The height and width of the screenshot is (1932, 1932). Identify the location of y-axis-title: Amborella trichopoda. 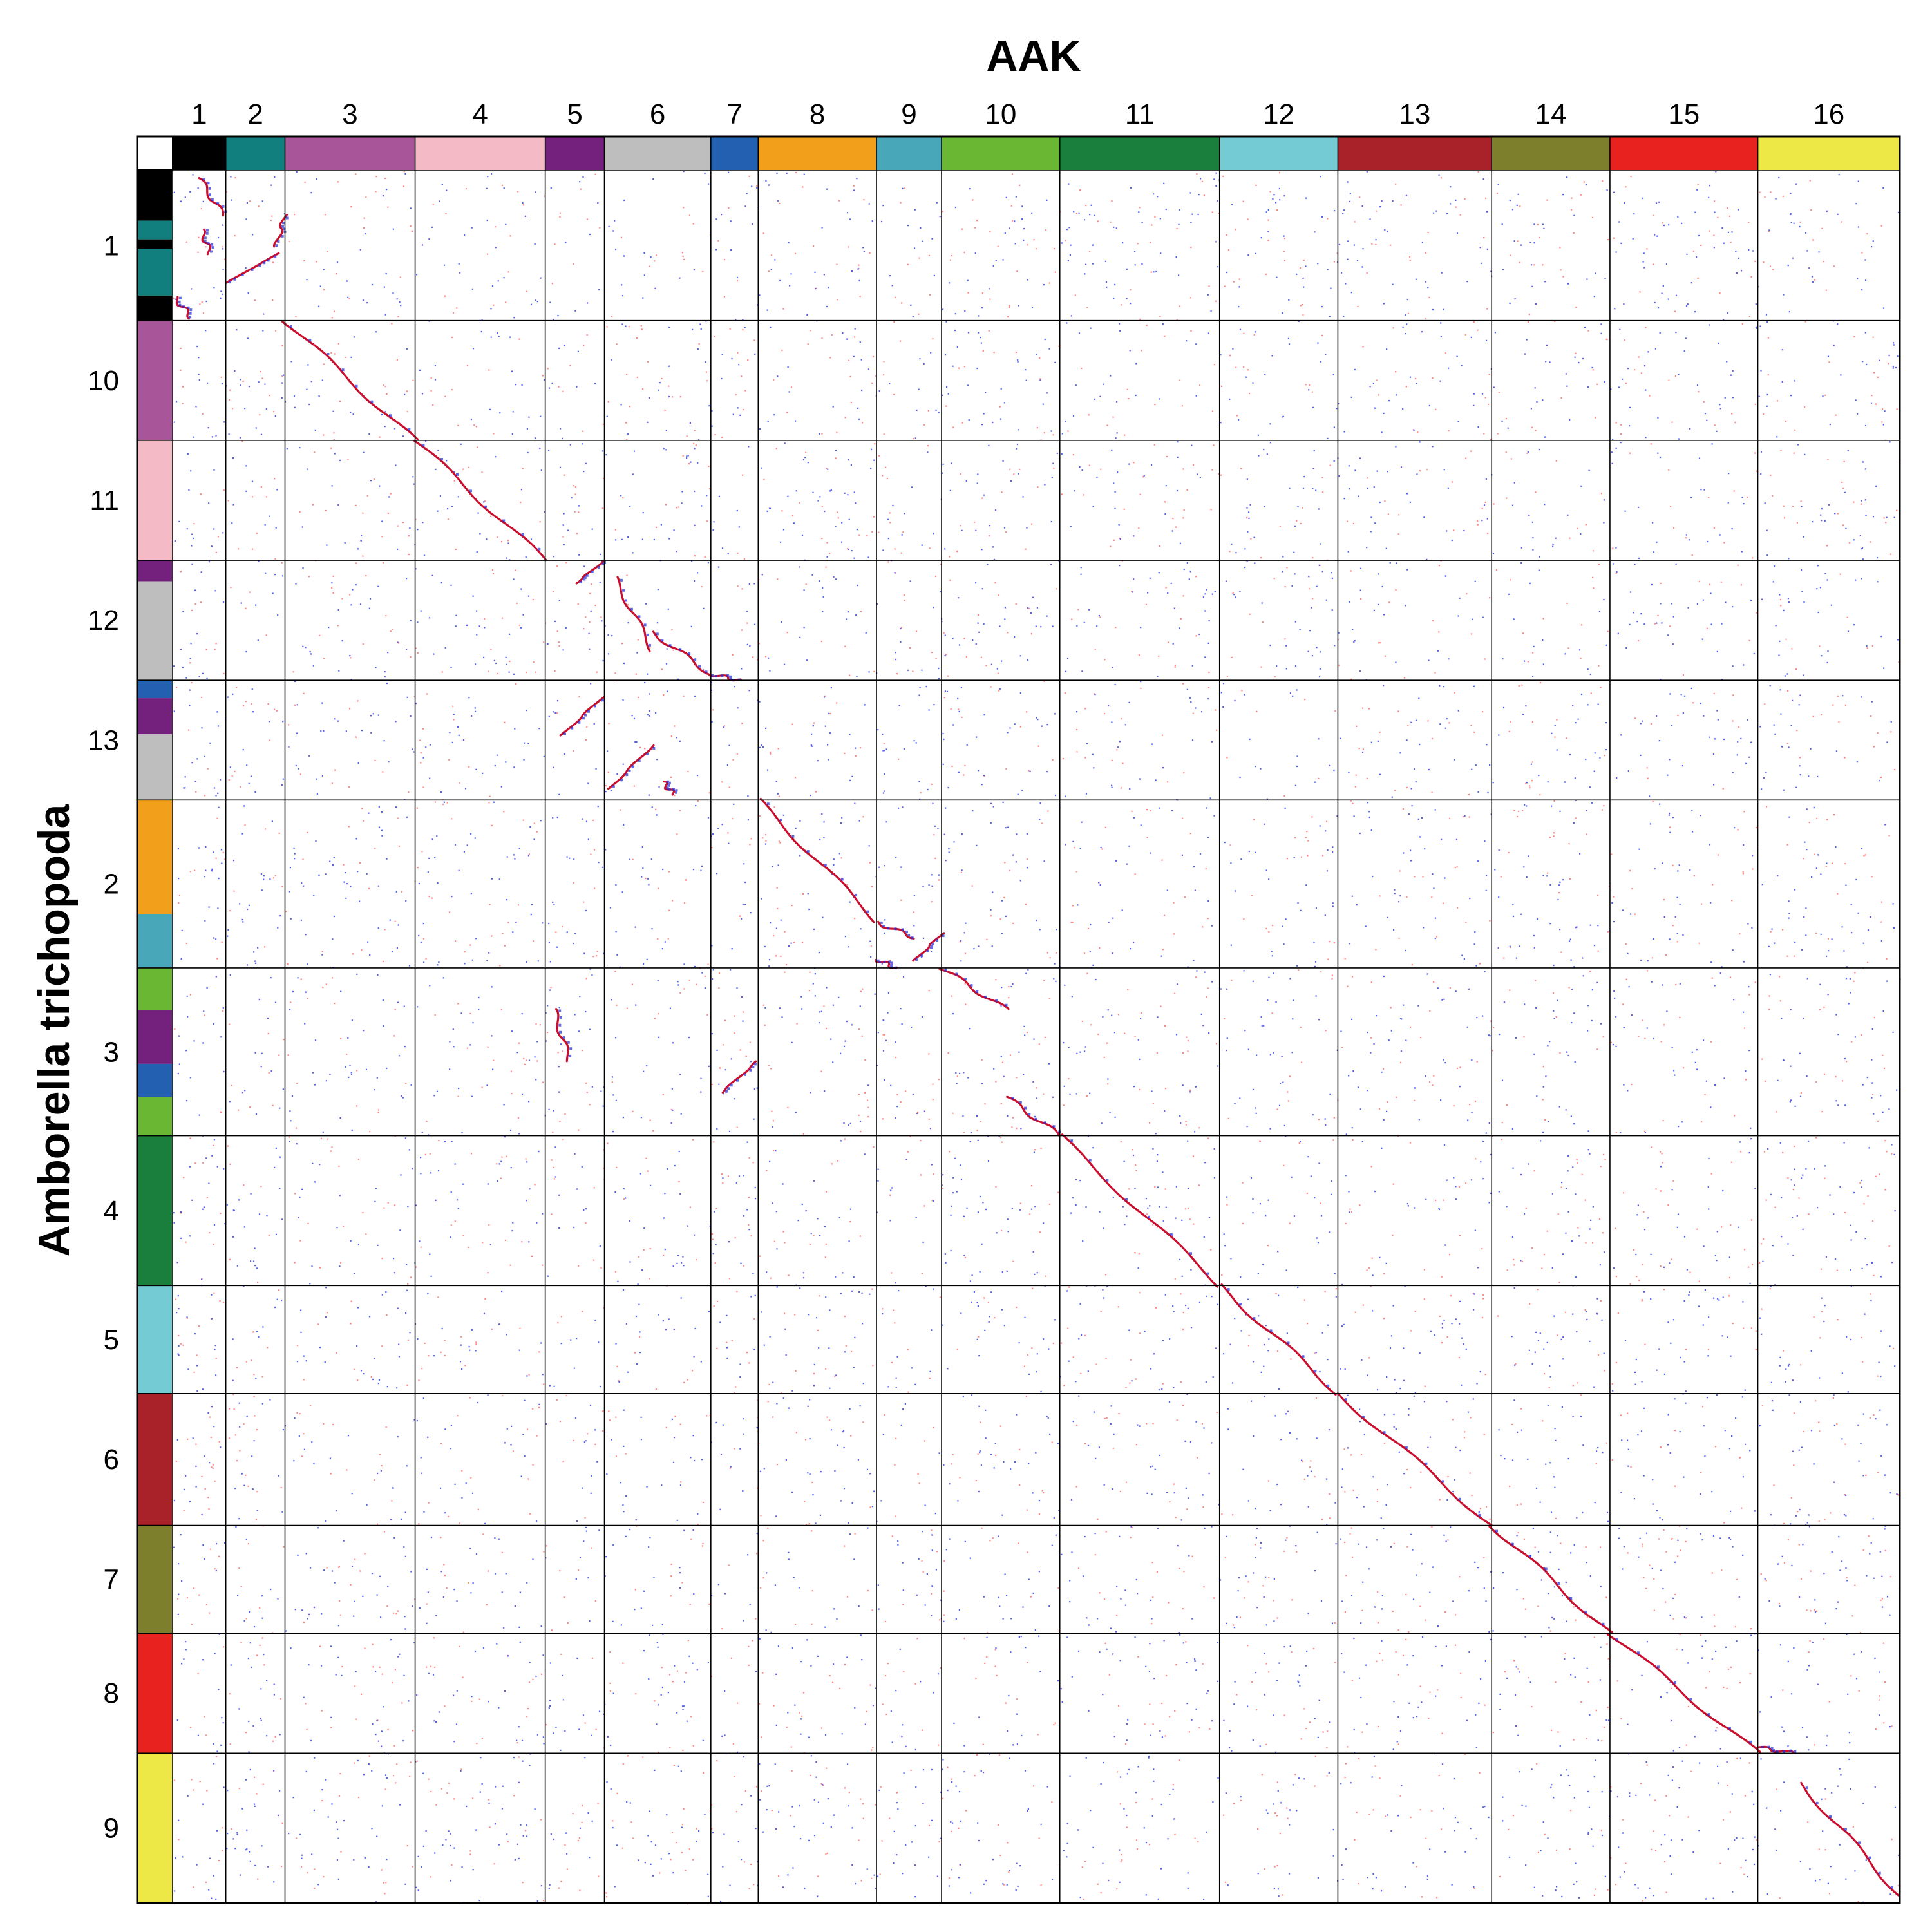
(54, 1029).